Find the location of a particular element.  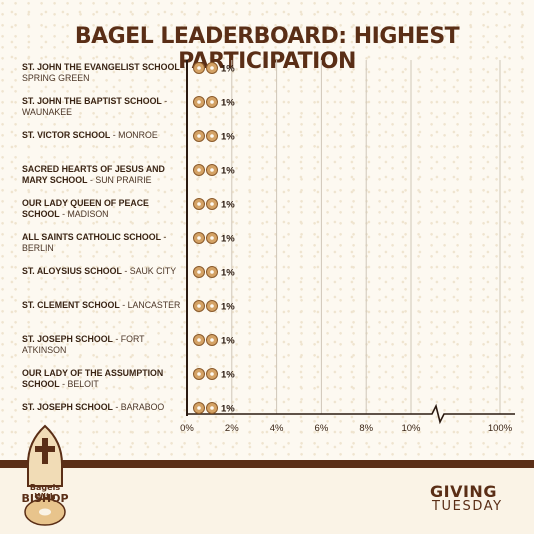

school-name: ALL SAINTS CATHOLIC SCHOOL is located at coordinates (91, 237).